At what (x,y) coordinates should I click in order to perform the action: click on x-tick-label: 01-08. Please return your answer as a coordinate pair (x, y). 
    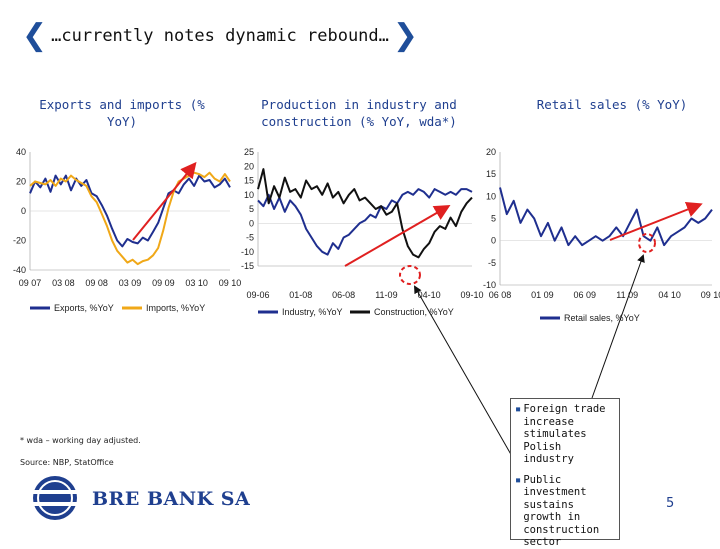
    Looking at the image, I should click on (300, 295).